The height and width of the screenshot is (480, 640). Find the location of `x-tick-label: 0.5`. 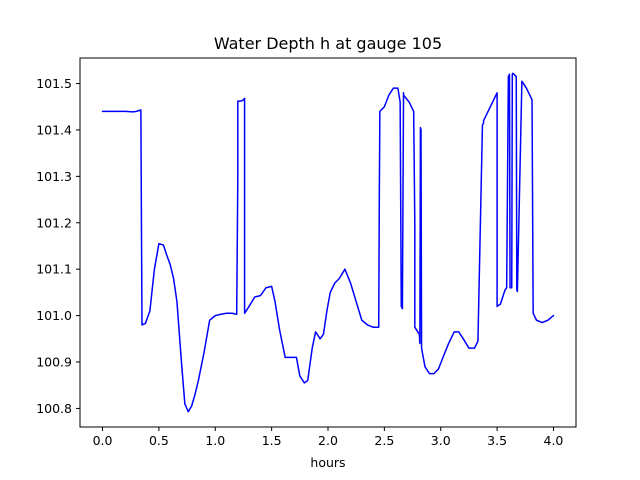

x-tick-label: 0.5 is located at coordinates (159, 440).